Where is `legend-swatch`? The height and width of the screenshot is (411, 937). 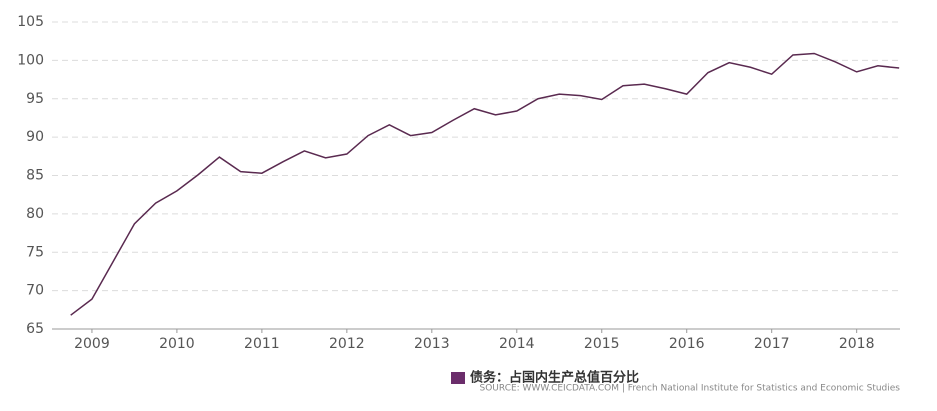 legend-swatch is located at coordinates (458, 378).